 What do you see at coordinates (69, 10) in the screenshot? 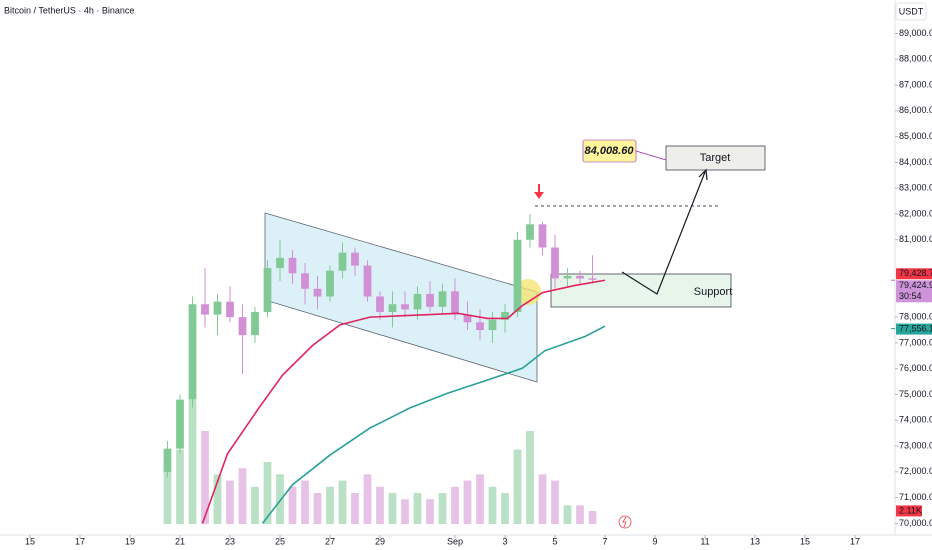
I see `chart-title: Bitcoin / TetherUS · 4h · Binance` at bounding box center [69, 10].